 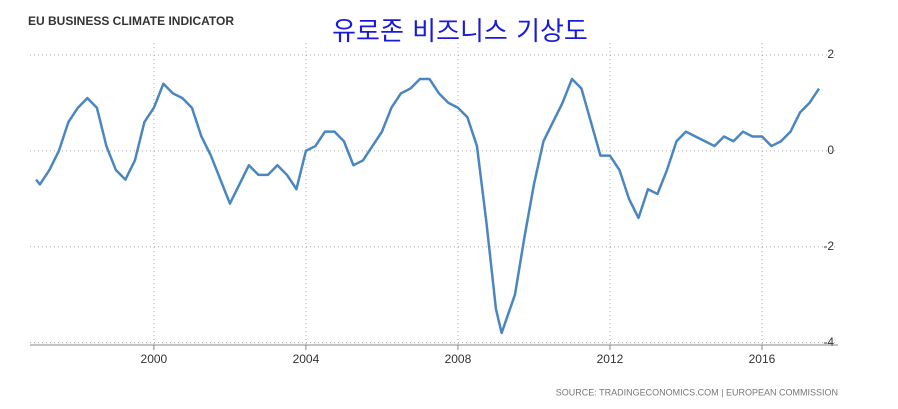 I want to click on y-tick-label: -4, so click(x=828, y=342).